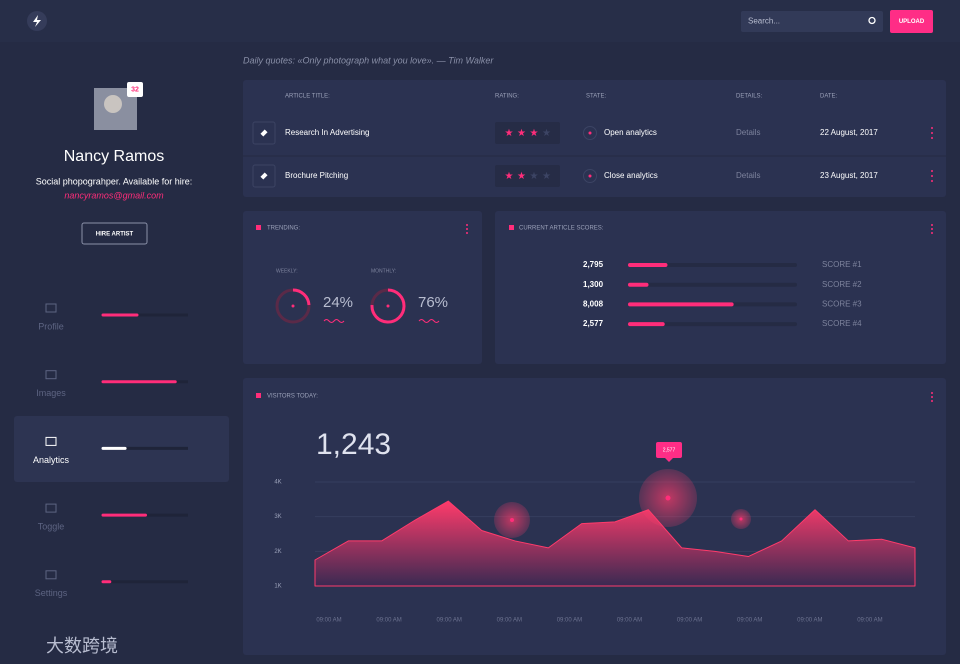  Describe the element at coordinates (338, 302) in the screenshot. I see `trend-value: 24%` at that location.